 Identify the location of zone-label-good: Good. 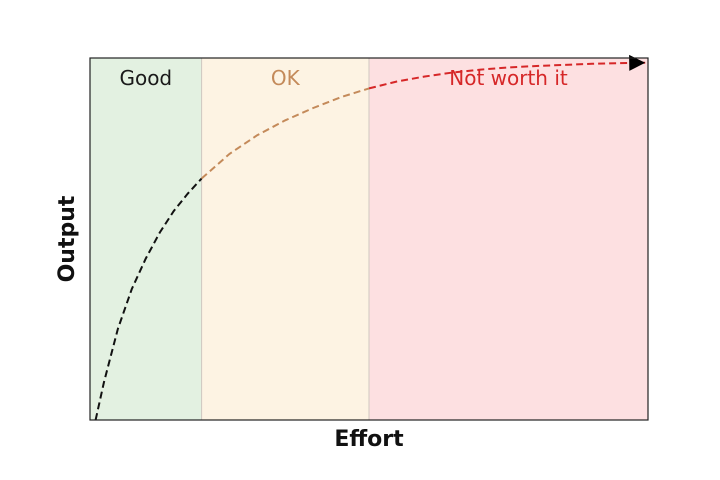
(145, 78).